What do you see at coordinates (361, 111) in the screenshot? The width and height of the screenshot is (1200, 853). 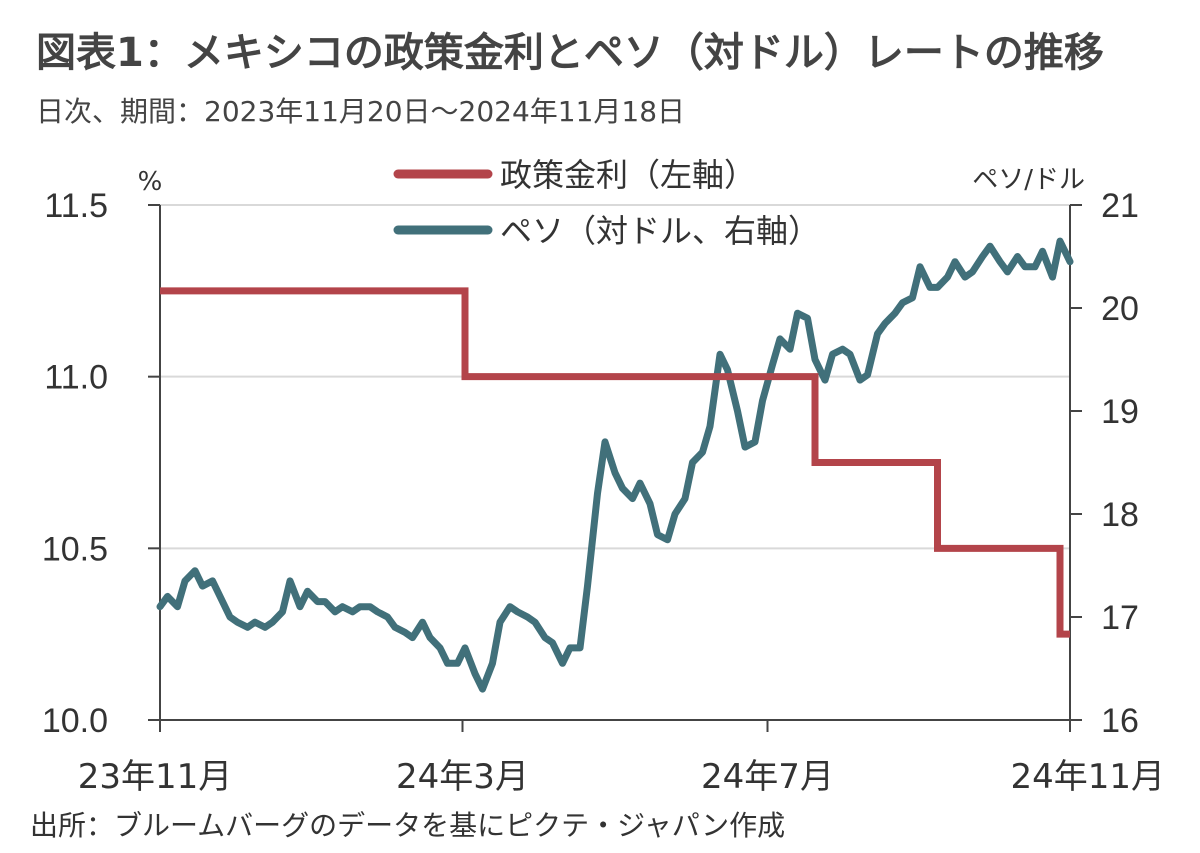 I see `chart-subtitle: 日次、期間：2023年11月20日～2024年11月18日` at bounding box center [361, 111].